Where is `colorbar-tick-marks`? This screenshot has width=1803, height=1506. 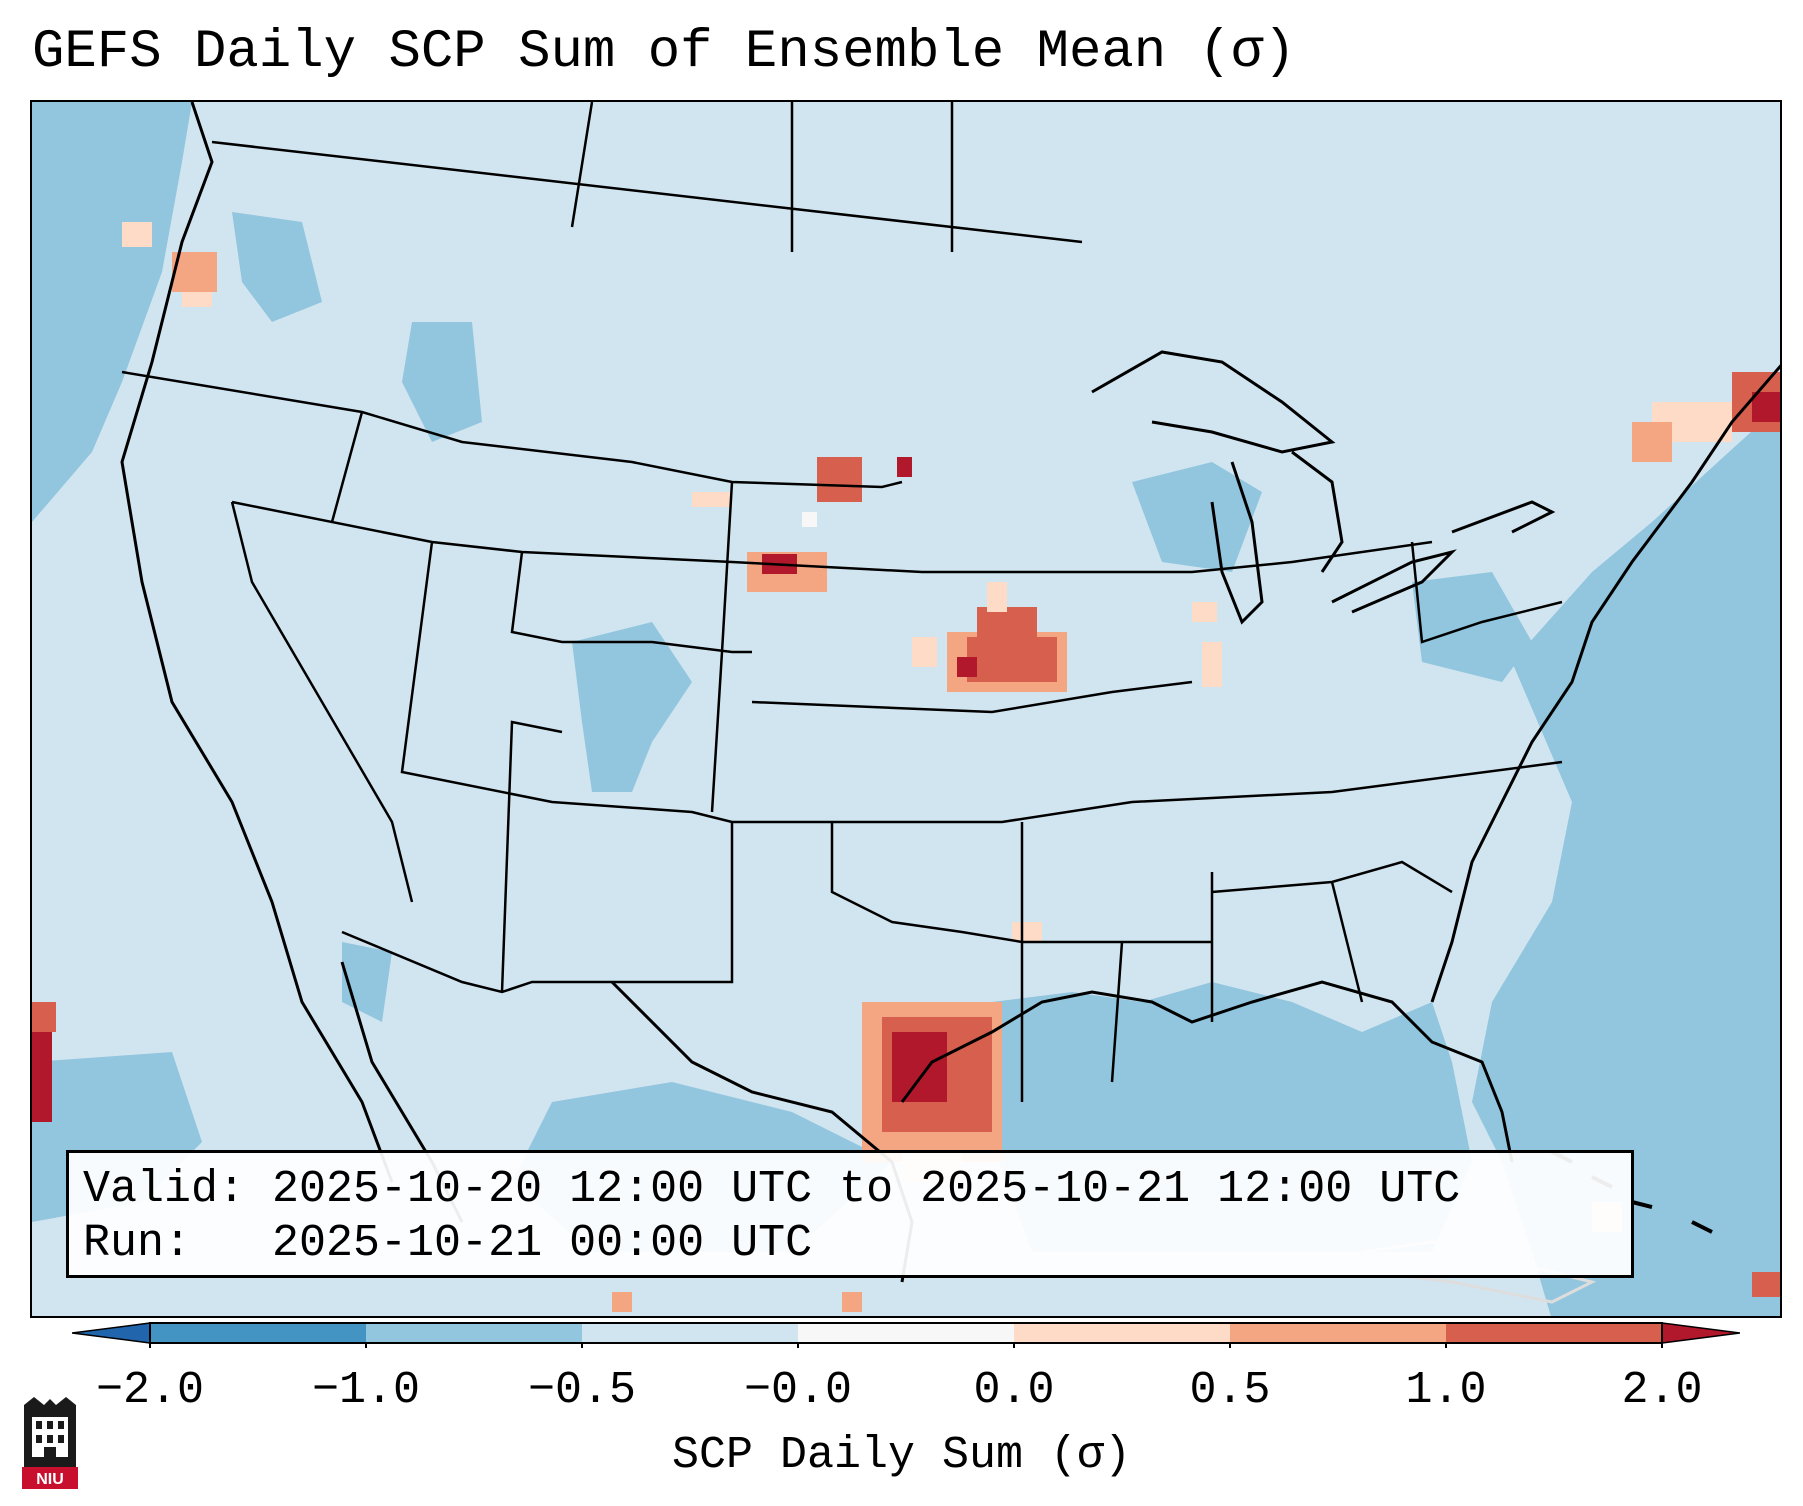 colorbar-tick-marks is located at coordinates (906, 1345).